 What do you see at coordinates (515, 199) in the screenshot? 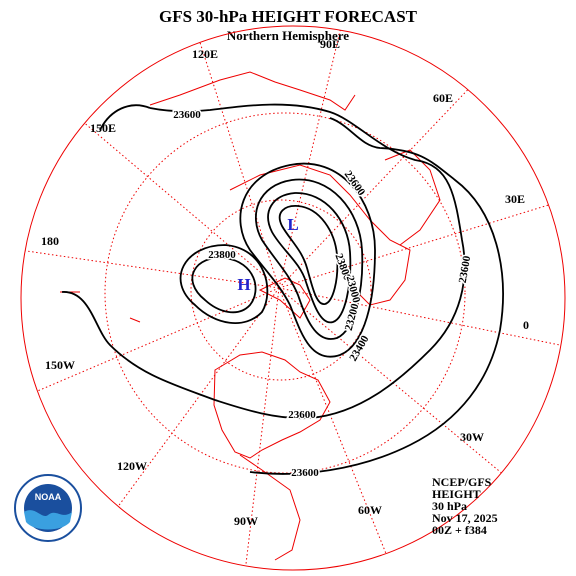
I see `longitude-label: 30E` at bounding box center [515, 199].